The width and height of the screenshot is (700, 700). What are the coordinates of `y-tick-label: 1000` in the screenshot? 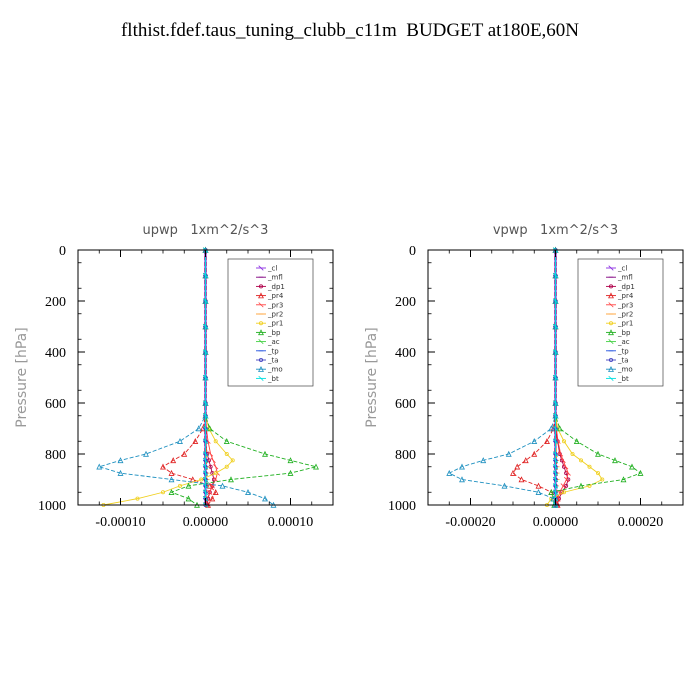 It's located at (402, 506).